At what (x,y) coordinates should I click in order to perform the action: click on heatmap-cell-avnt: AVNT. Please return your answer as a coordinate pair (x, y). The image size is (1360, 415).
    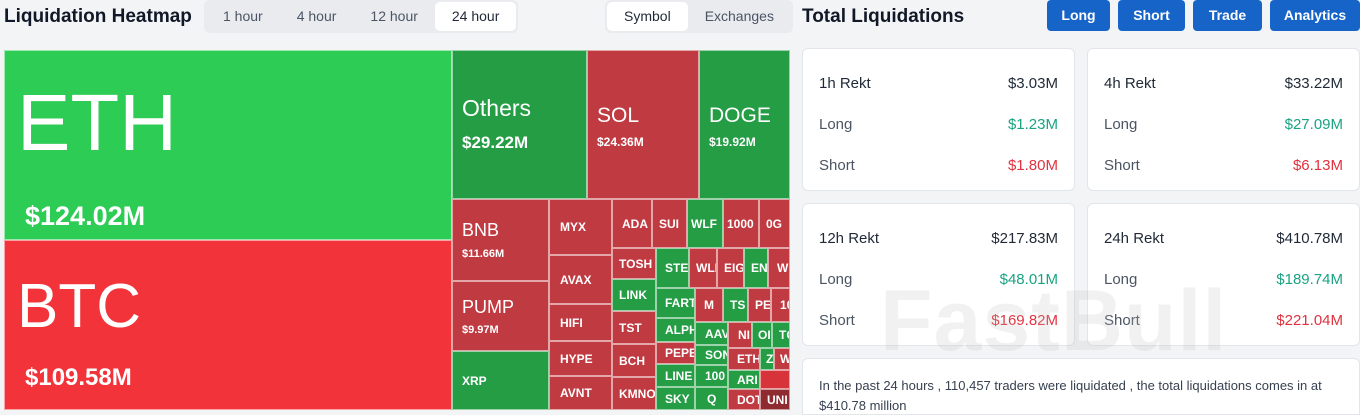
    Looking at the image, I should click on (580, 393).